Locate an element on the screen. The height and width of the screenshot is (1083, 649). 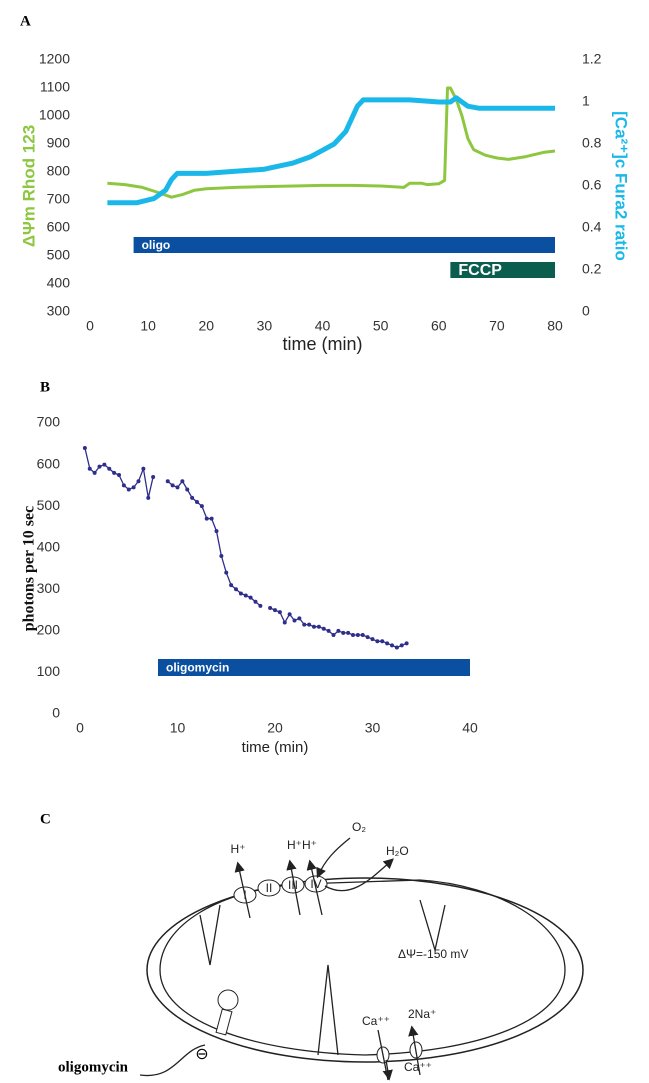
oxygen-label: O₂ is located at coordinates (359, 827).